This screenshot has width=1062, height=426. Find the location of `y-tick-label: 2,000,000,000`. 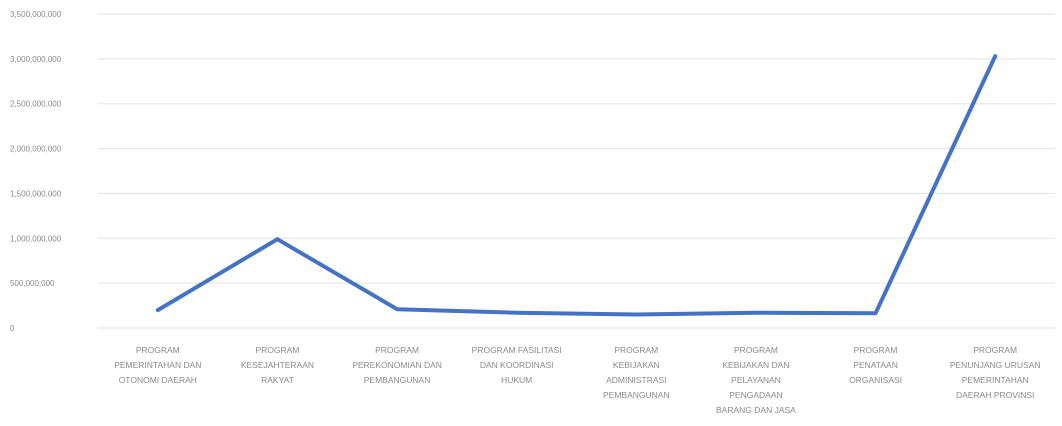

y-tick-label: 2,000,000,000 is located at coordinates (36, 149).